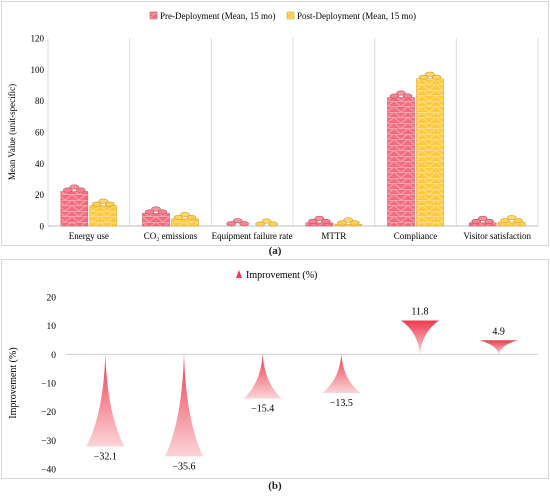  I want to click on y-tick-label: 60, so click(40, 133).